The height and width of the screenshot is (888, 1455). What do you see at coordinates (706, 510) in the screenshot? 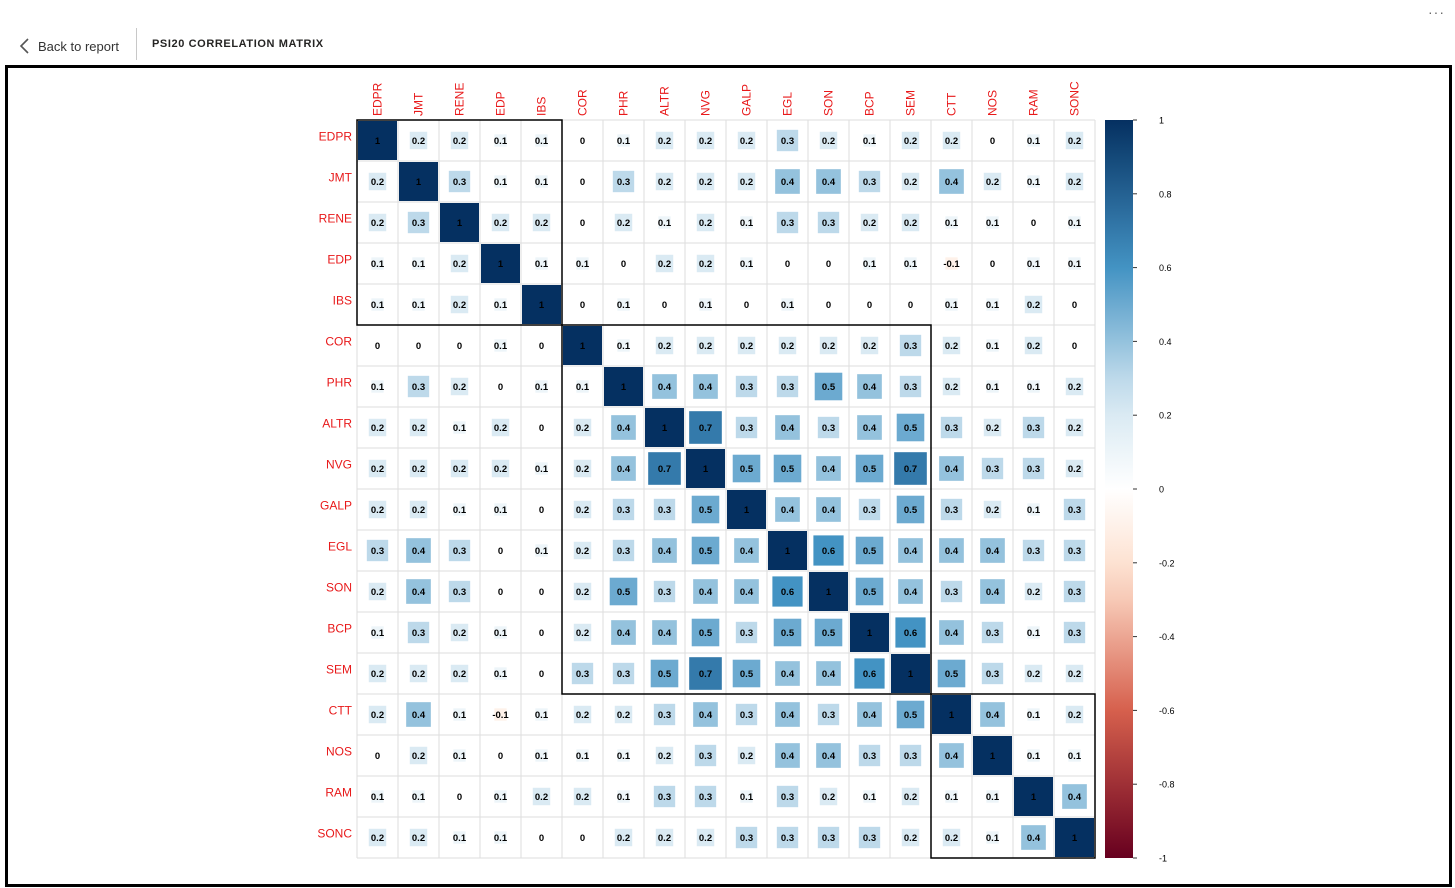
I see `correlation-value: 0.5` at bounding box center [706, 510].